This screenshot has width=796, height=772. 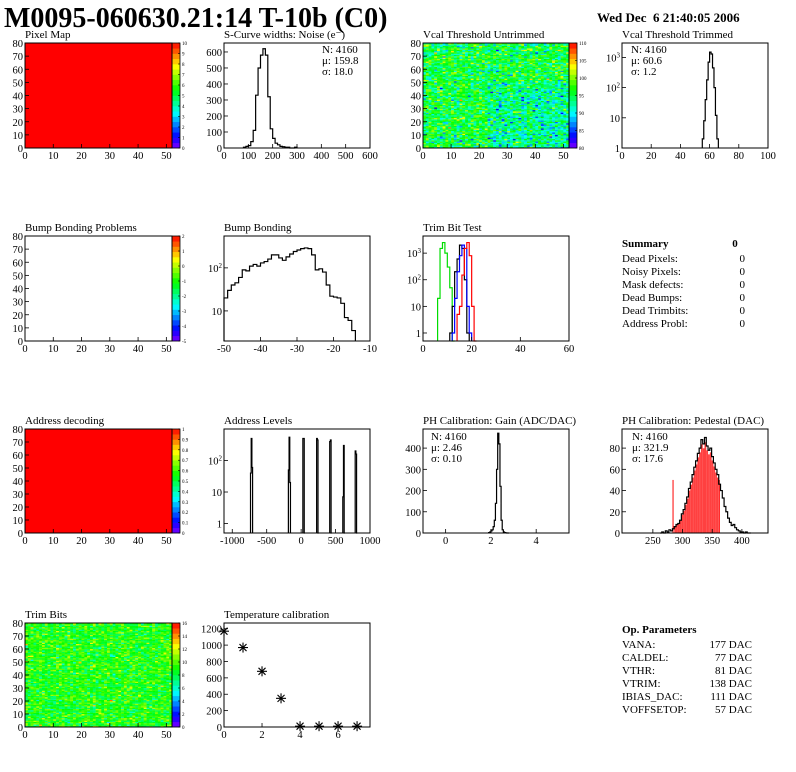 What do you see at coordinates (166, 349) in the screenshot?
I see `x-tick-label: 50` at bounding box center [166, 349].